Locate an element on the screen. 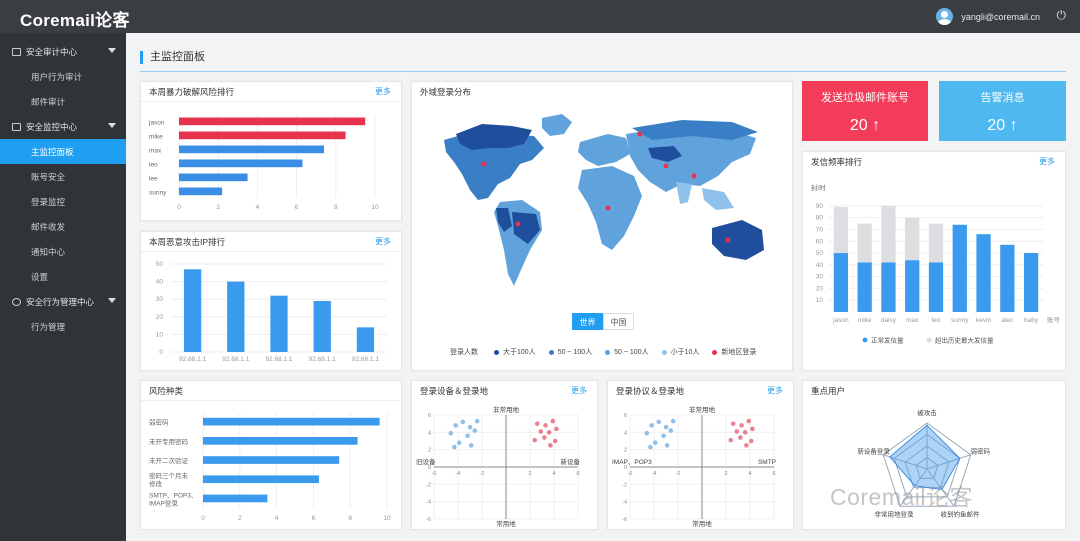 The height and width of the screenshot is (541, 1080). map-region-brazil is located at coordinates (526, 228).